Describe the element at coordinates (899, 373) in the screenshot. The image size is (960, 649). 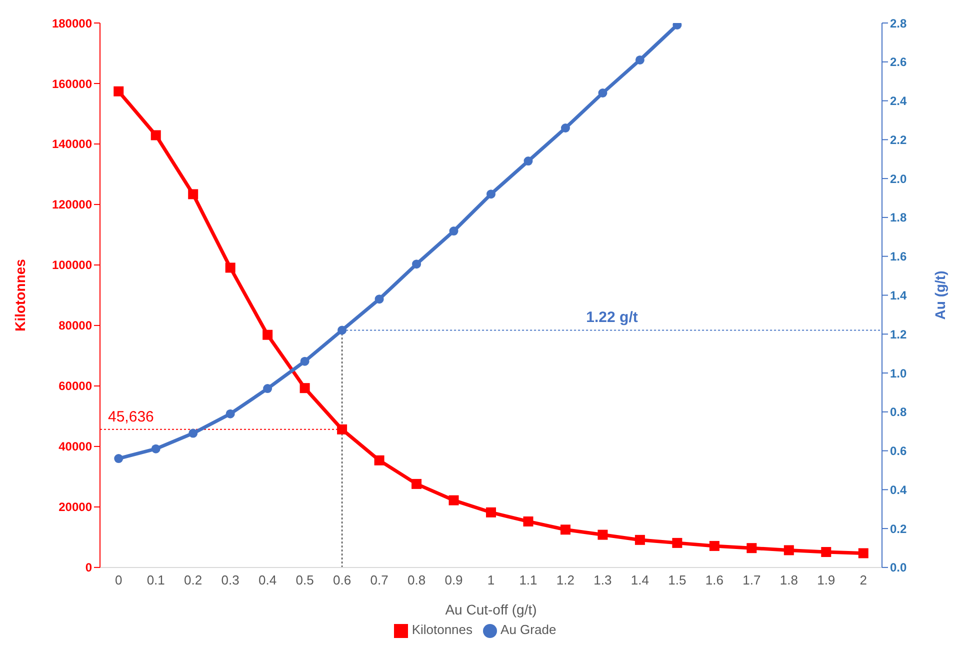
I see `y2-tick-label: 1.0` at that location.